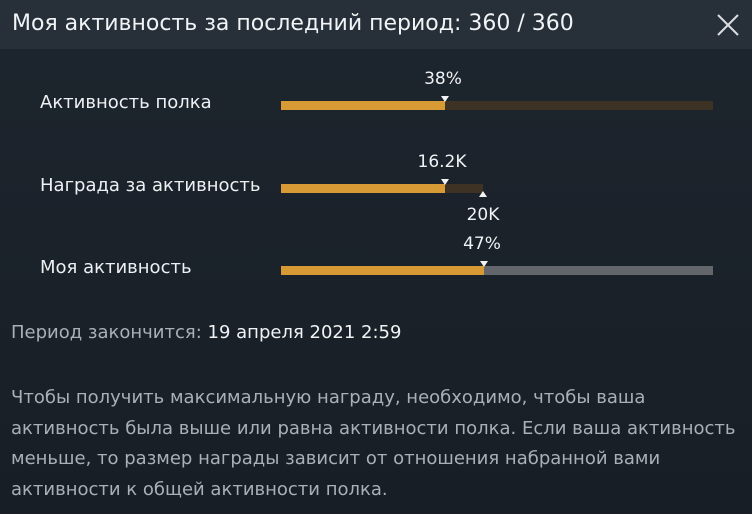 This screenshot has height=514, width=752. I want to click on regiment-activity-label: Активность полка, so click(126, 102).